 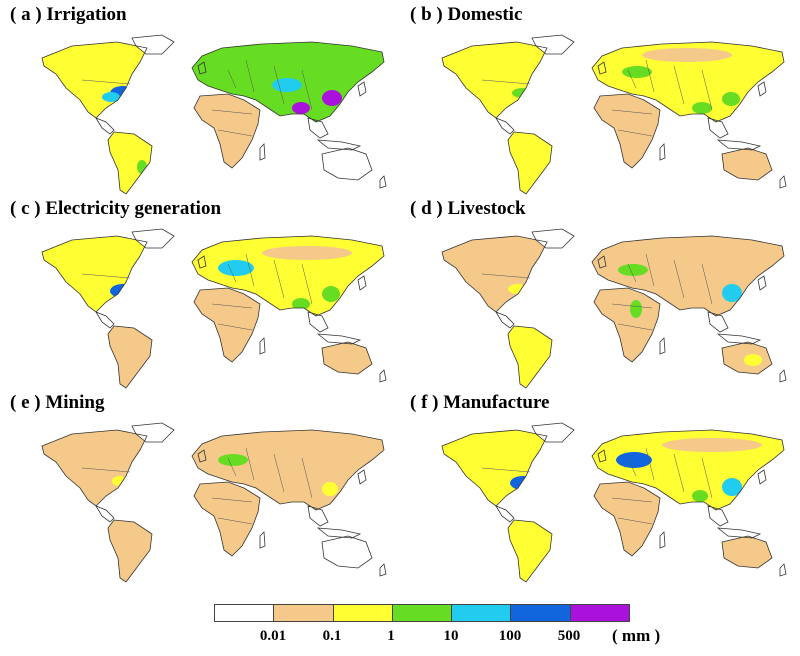 What do you see at coordinates (332, 636) in the screenshot?
I see `legend-tick: 0.1` at bounding box center [332, 636].